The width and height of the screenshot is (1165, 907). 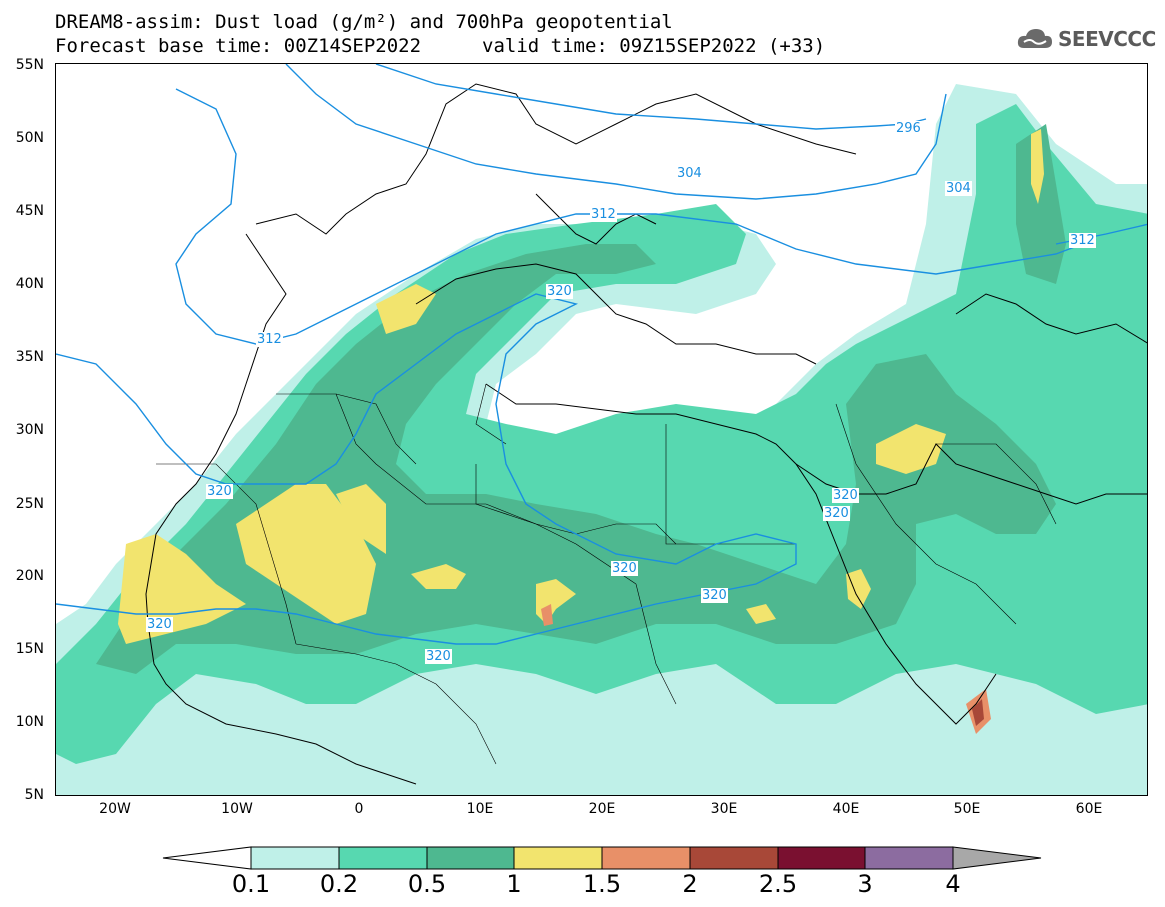 What do you see at coordinates (29, 284) in the screenshot?
I see `lat-label: 40N` at bounding box center [29, 284].